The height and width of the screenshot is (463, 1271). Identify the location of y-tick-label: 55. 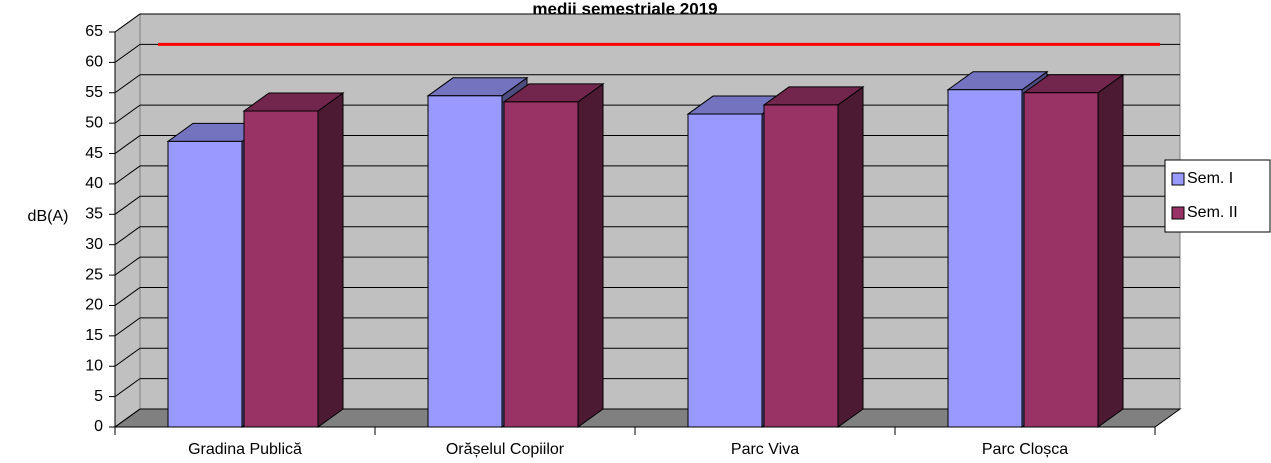
(94, 92).